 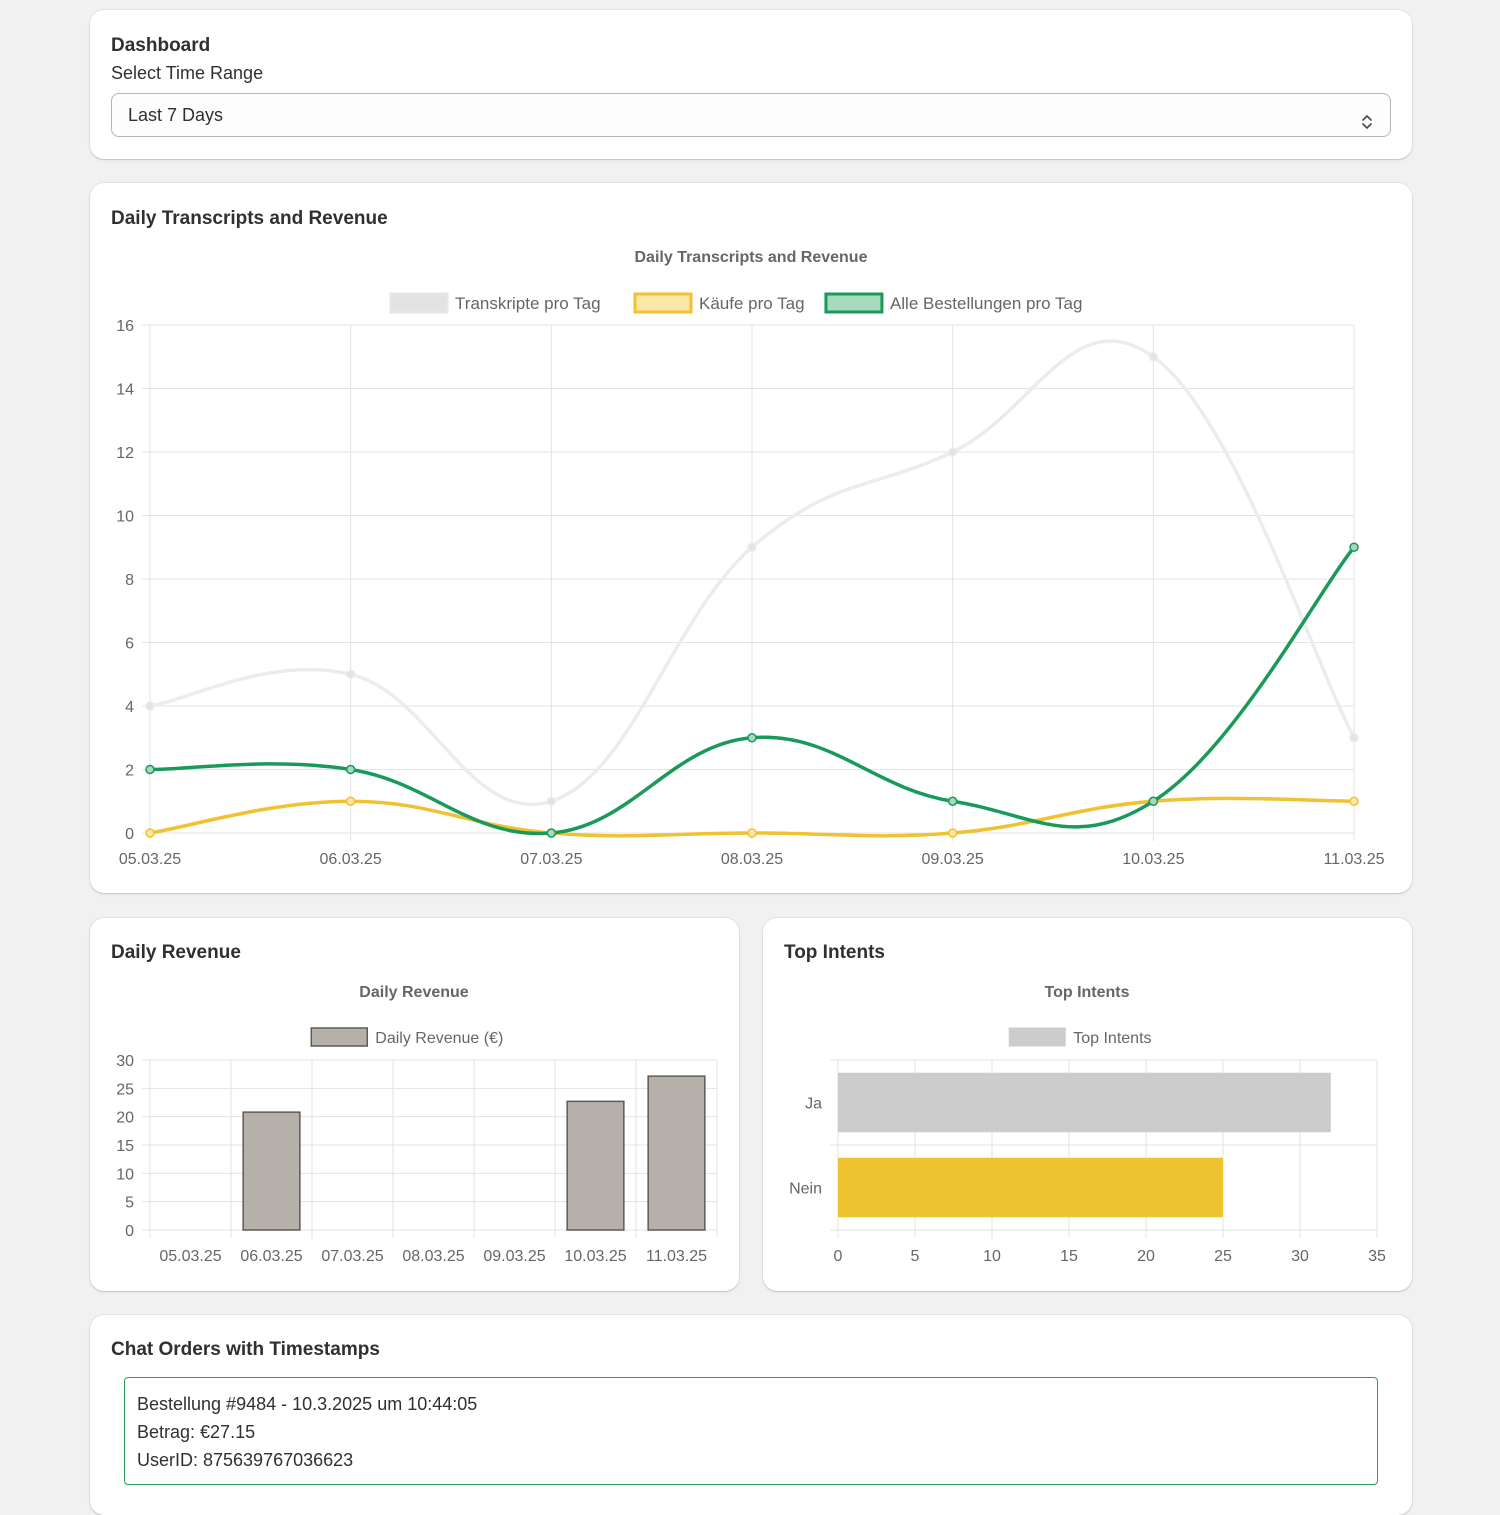 What do you see at coordinates (1112, 1038) in the screenshot?
I see `legend-label: Top Intents` at bounding box center [1112, 1038].